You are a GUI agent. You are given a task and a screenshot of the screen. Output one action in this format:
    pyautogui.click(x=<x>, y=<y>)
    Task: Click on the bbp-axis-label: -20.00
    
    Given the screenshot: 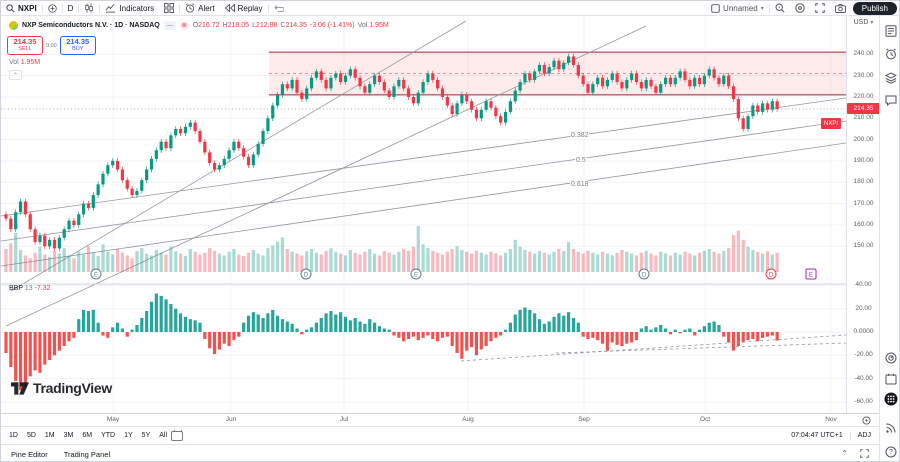 What is the action you would take?
    pyautogui.click(x=863, y=355)
    